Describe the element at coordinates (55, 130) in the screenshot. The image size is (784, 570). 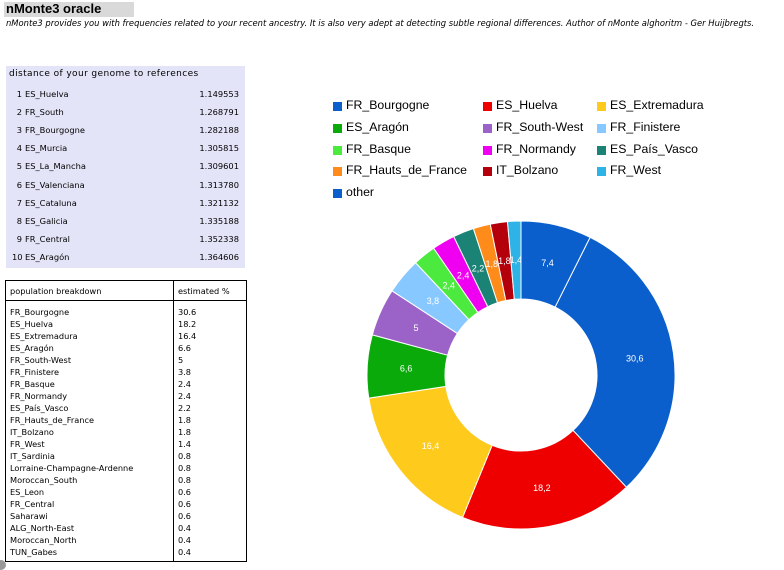
I see `distance-population: FR_Bourgogne` at that location.